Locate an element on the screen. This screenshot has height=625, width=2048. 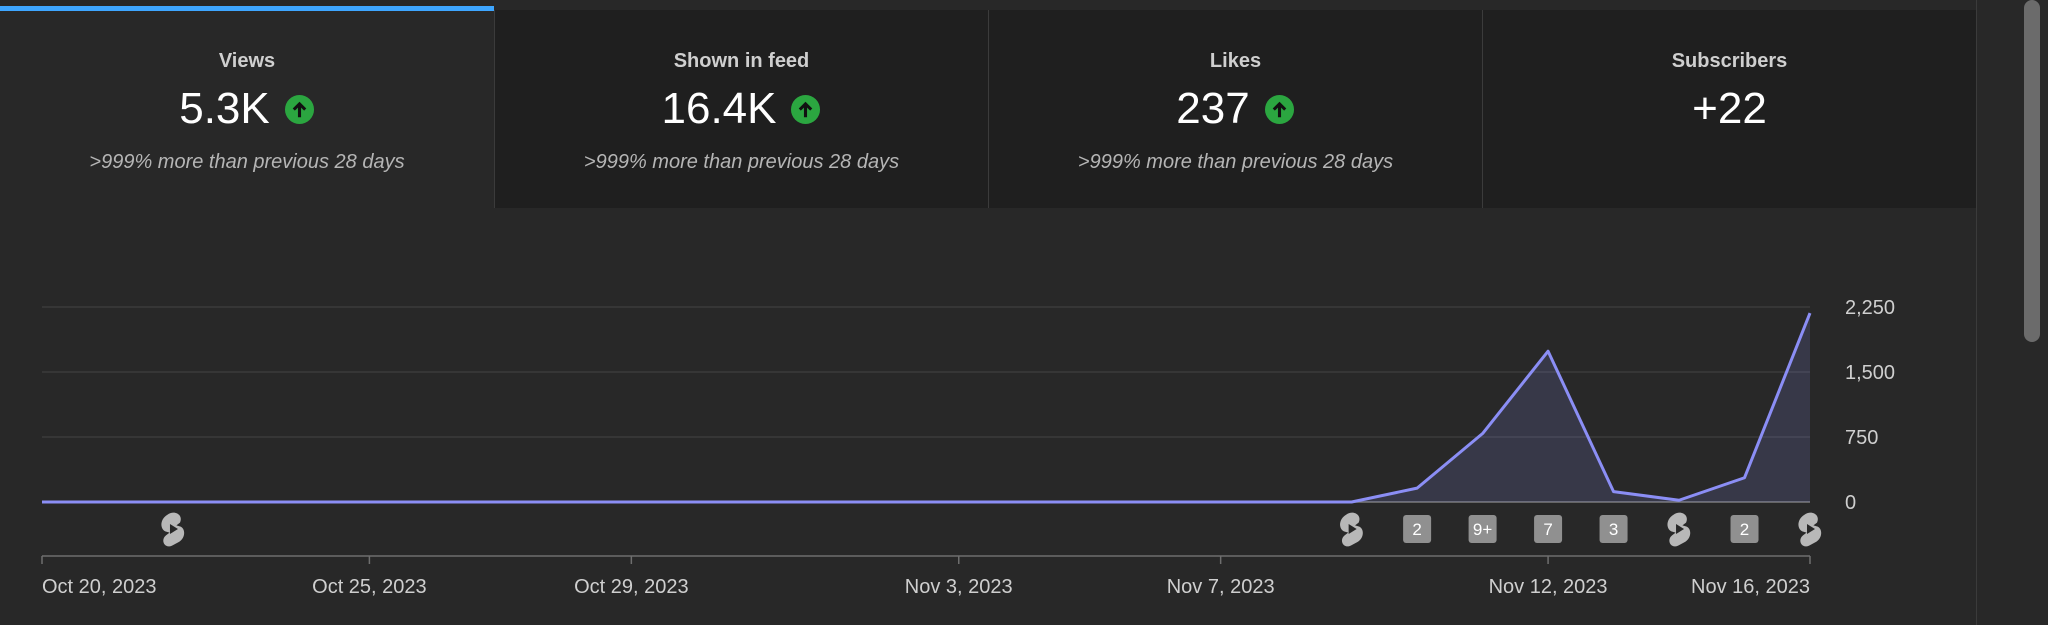
y-tick-label: 2,250 is located at coordinates (1870, 308).